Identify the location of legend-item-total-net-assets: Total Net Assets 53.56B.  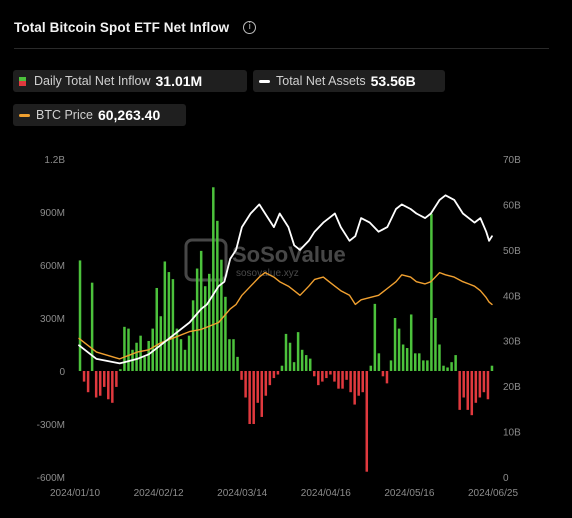
(349, 81).